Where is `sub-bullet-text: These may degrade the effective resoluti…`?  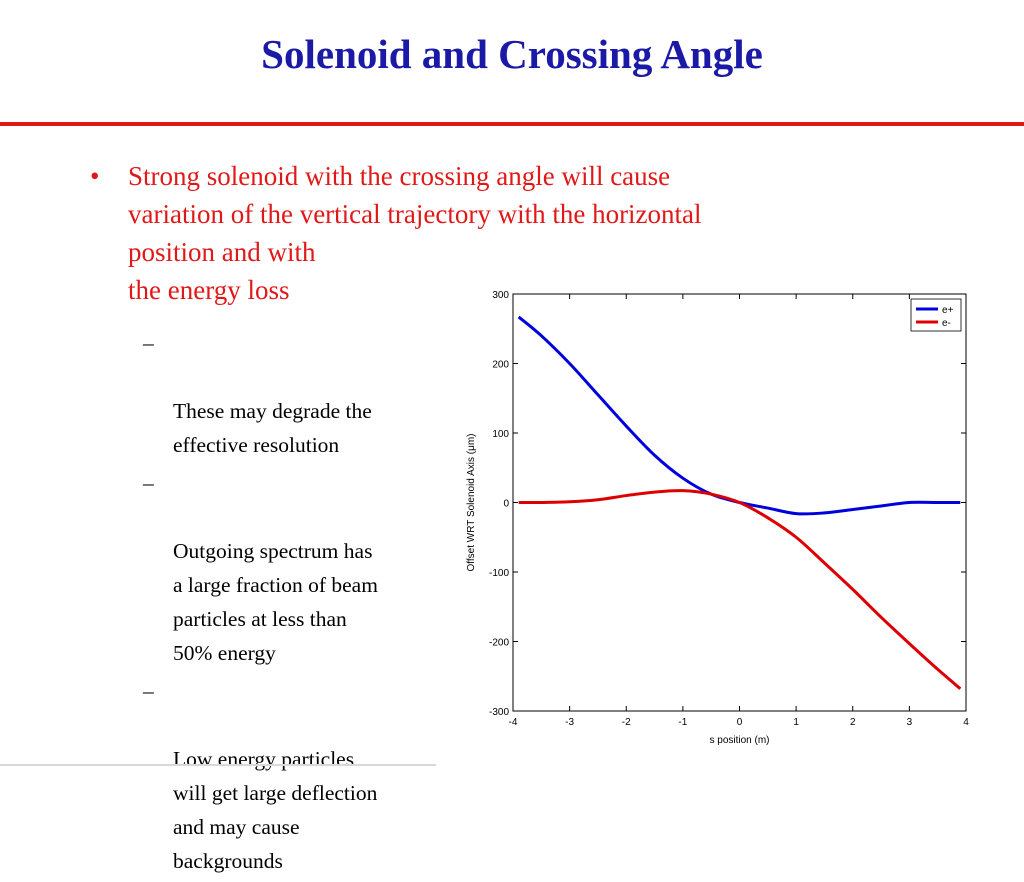 sub-bullet-text: These may degrade the effective resoluti… is located at coordinates (272, 428).